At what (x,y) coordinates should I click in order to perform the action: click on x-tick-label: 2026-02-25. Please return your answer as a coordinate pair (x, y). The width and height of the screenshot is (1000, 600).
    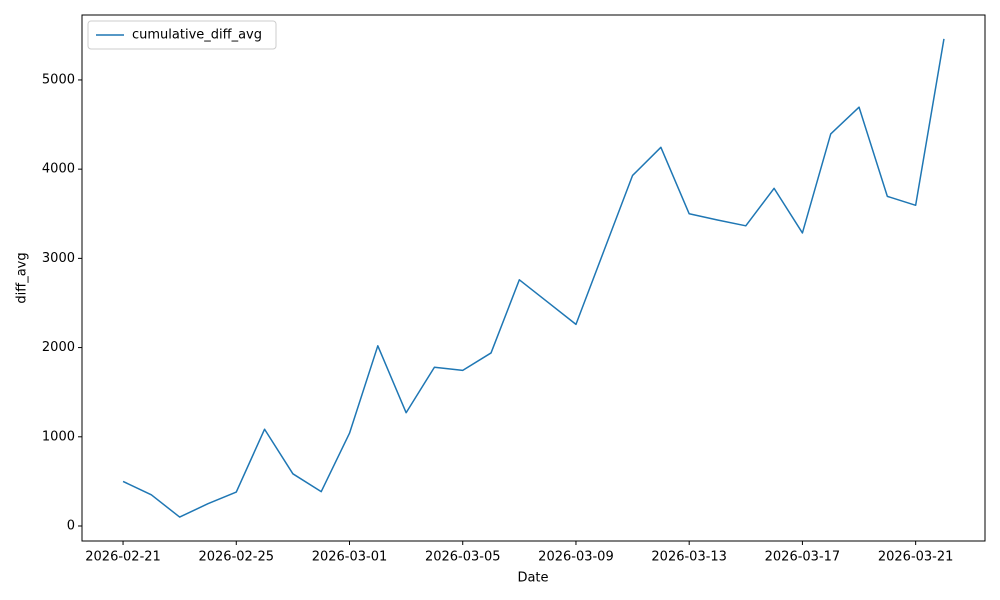
    Looking at the image, I should click on (236, 557).